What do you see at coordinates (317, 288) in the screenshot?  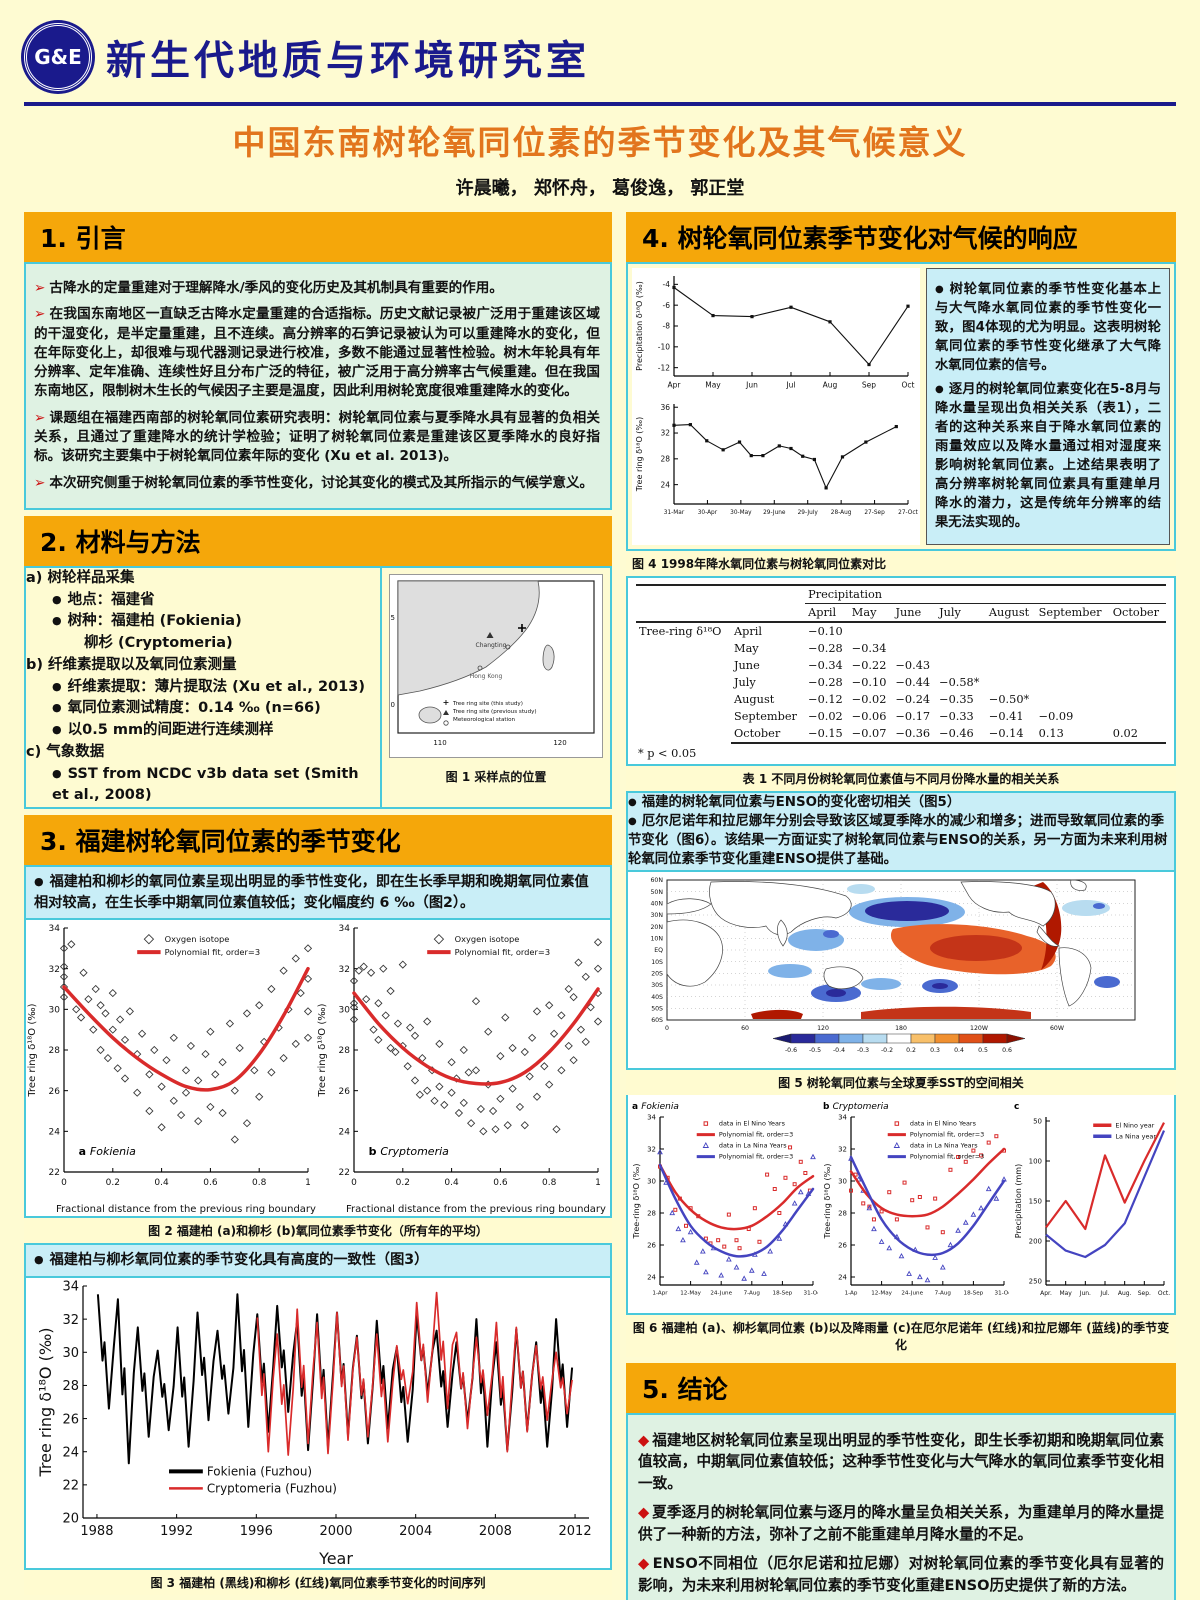 I see `intro-bullet: 古降水的定量重建对于理解降水/季风的变化历史及其机制具有重要的作用。` at bounding box center [317, 288].